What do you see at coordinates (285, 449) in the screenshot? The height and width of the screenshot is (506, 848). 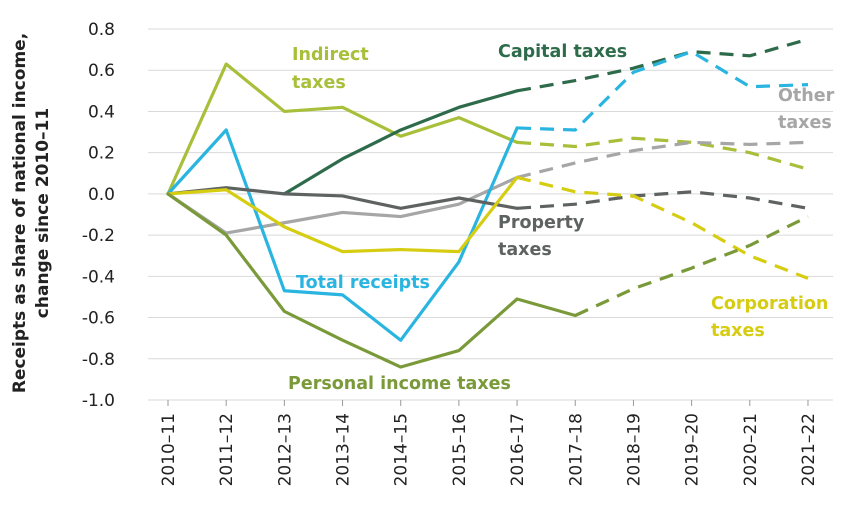 I see `x-tick-label: 2012–13` at bounding box center [285, 449].